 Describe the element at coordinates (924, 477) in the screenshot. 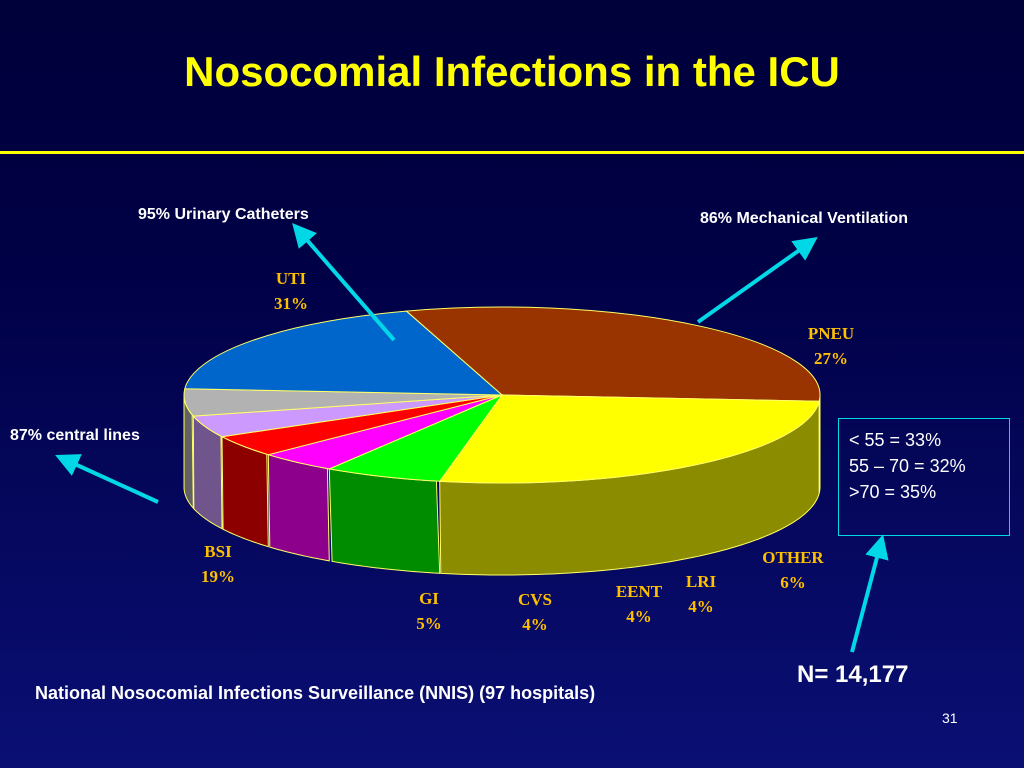

I see `age-distribution-box: < 55 = 33% 55 – 70 = 32% >70 = 35%` at that location.